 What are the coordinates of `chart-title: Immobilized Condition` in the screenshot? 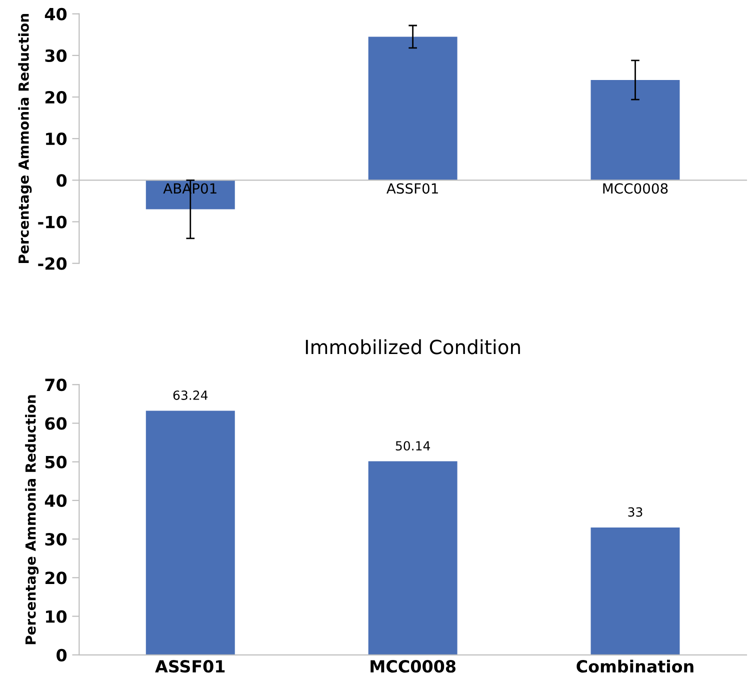 It's located at (413, 346).